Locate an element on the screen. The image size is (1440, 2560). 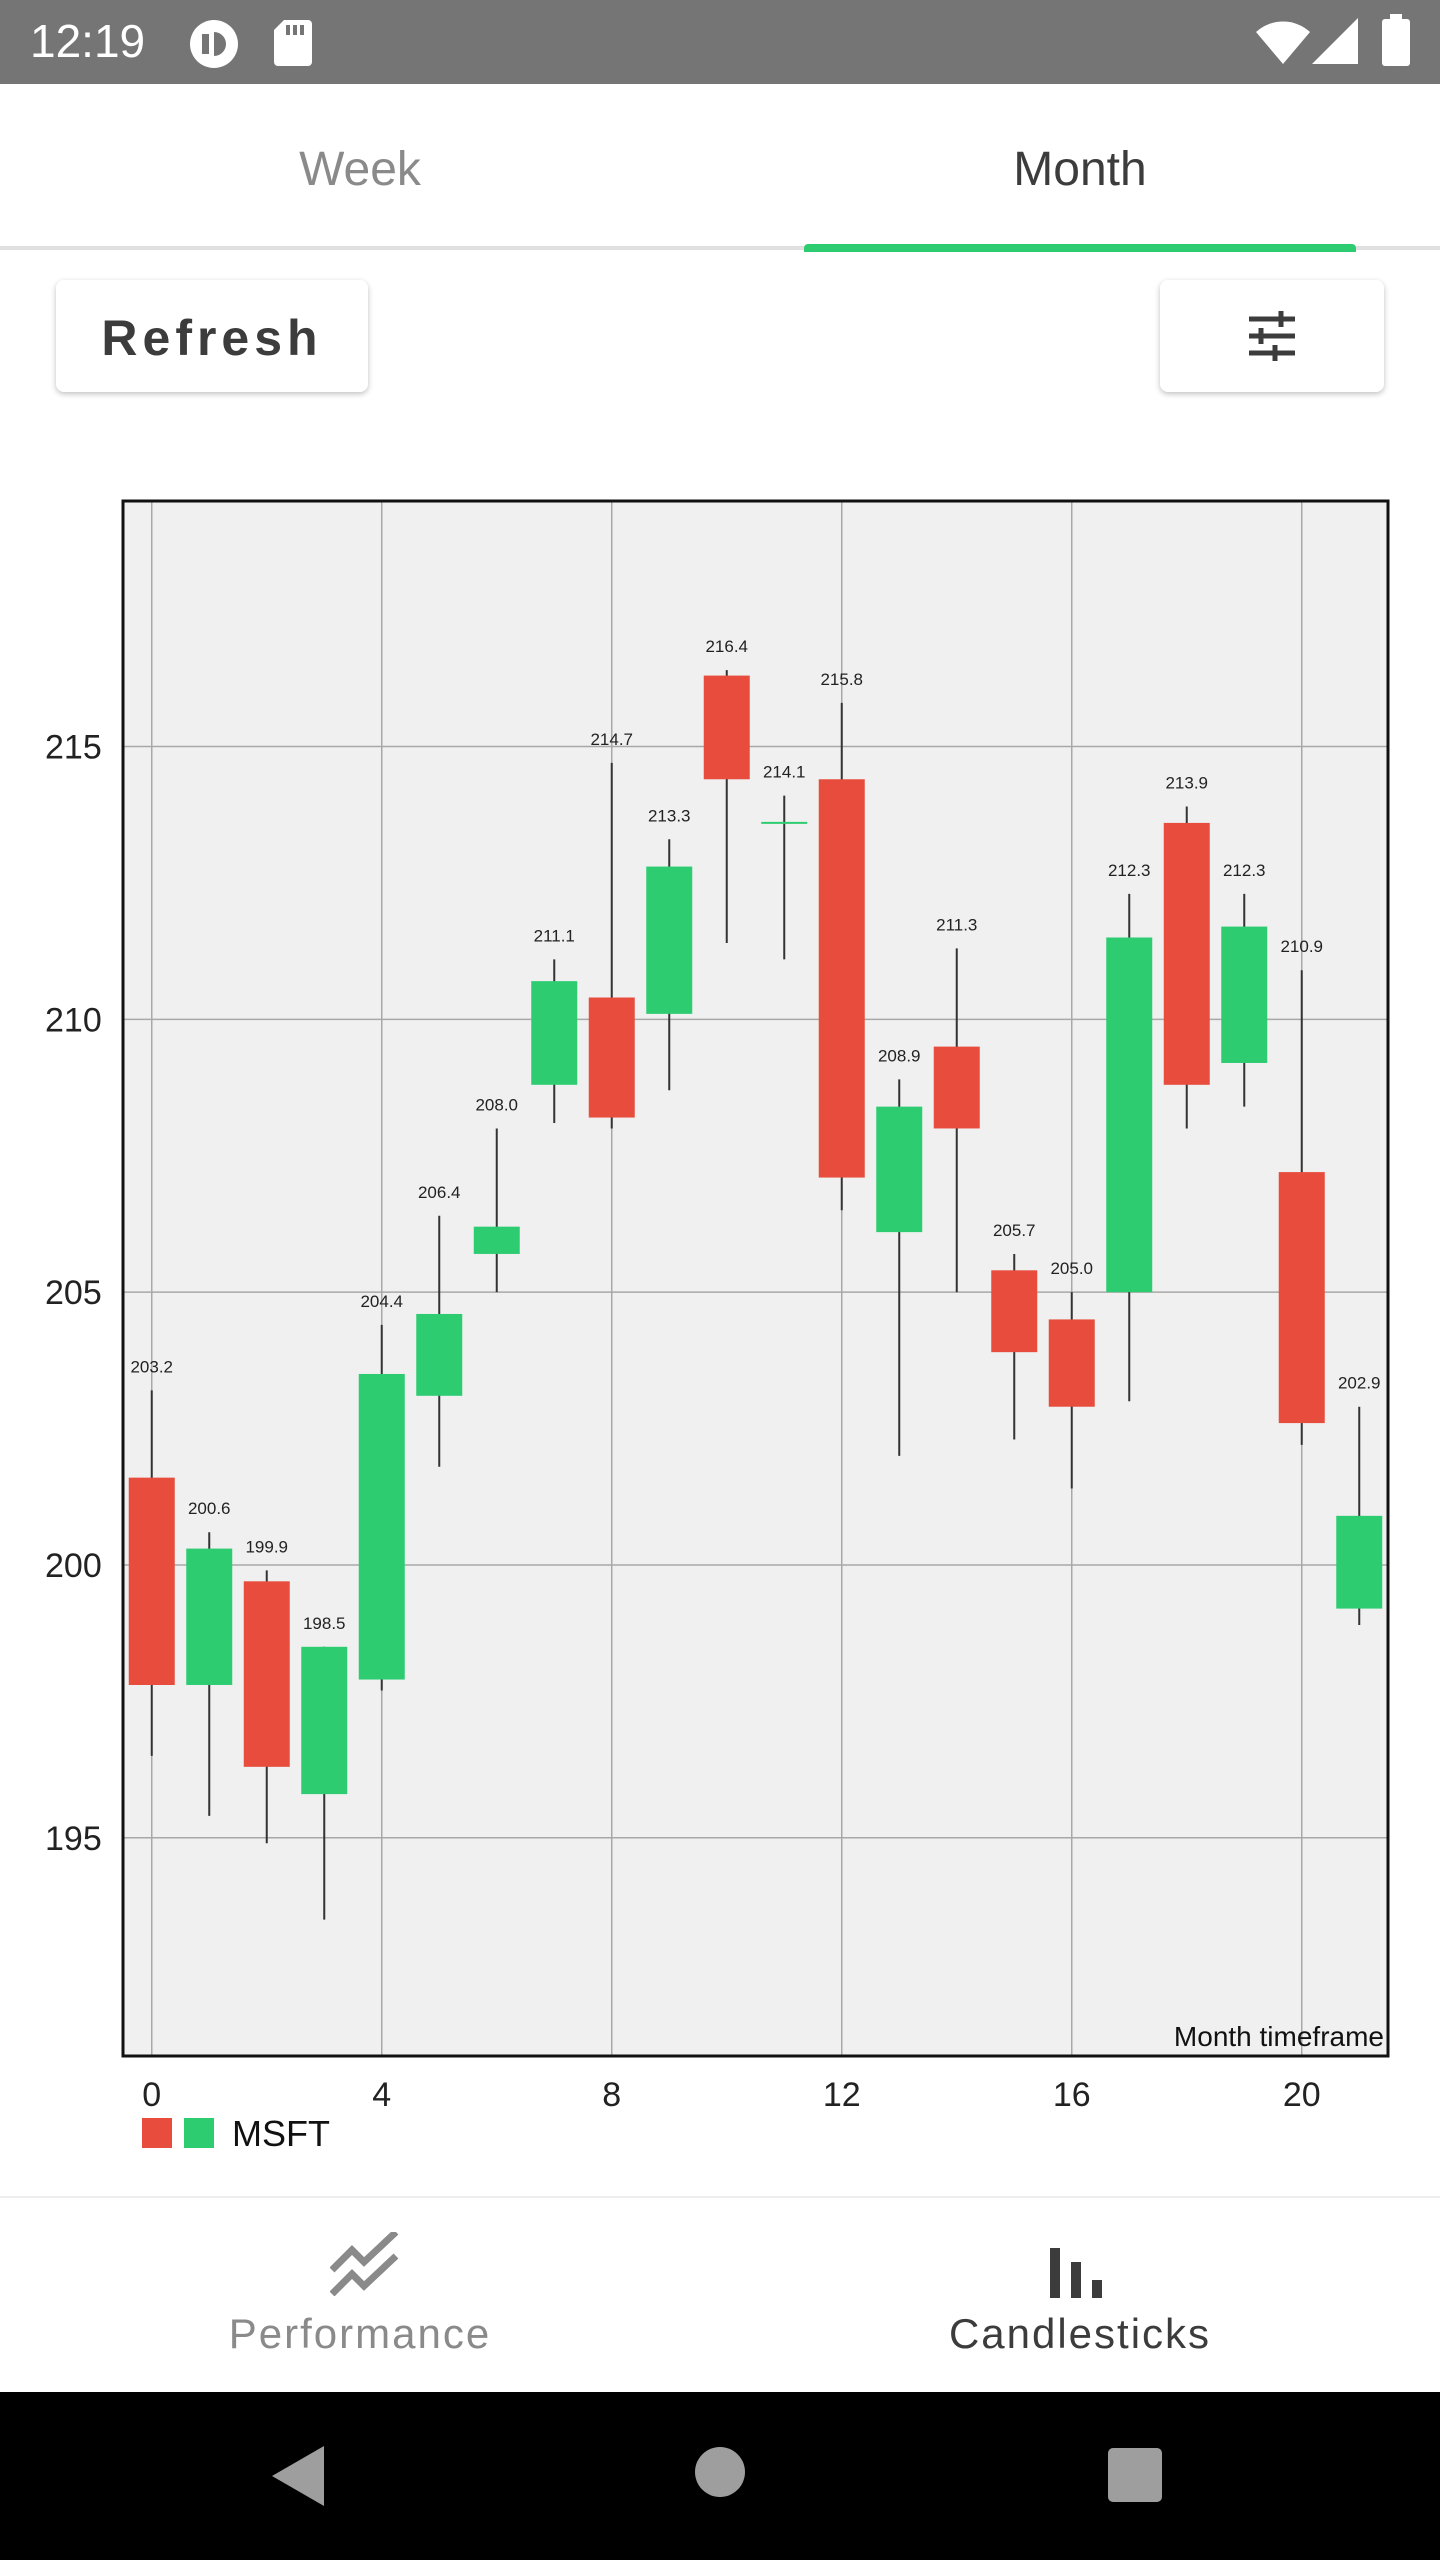
nav-candlesticks-label: Candlesticks is located at coordinates (1080, 2333).